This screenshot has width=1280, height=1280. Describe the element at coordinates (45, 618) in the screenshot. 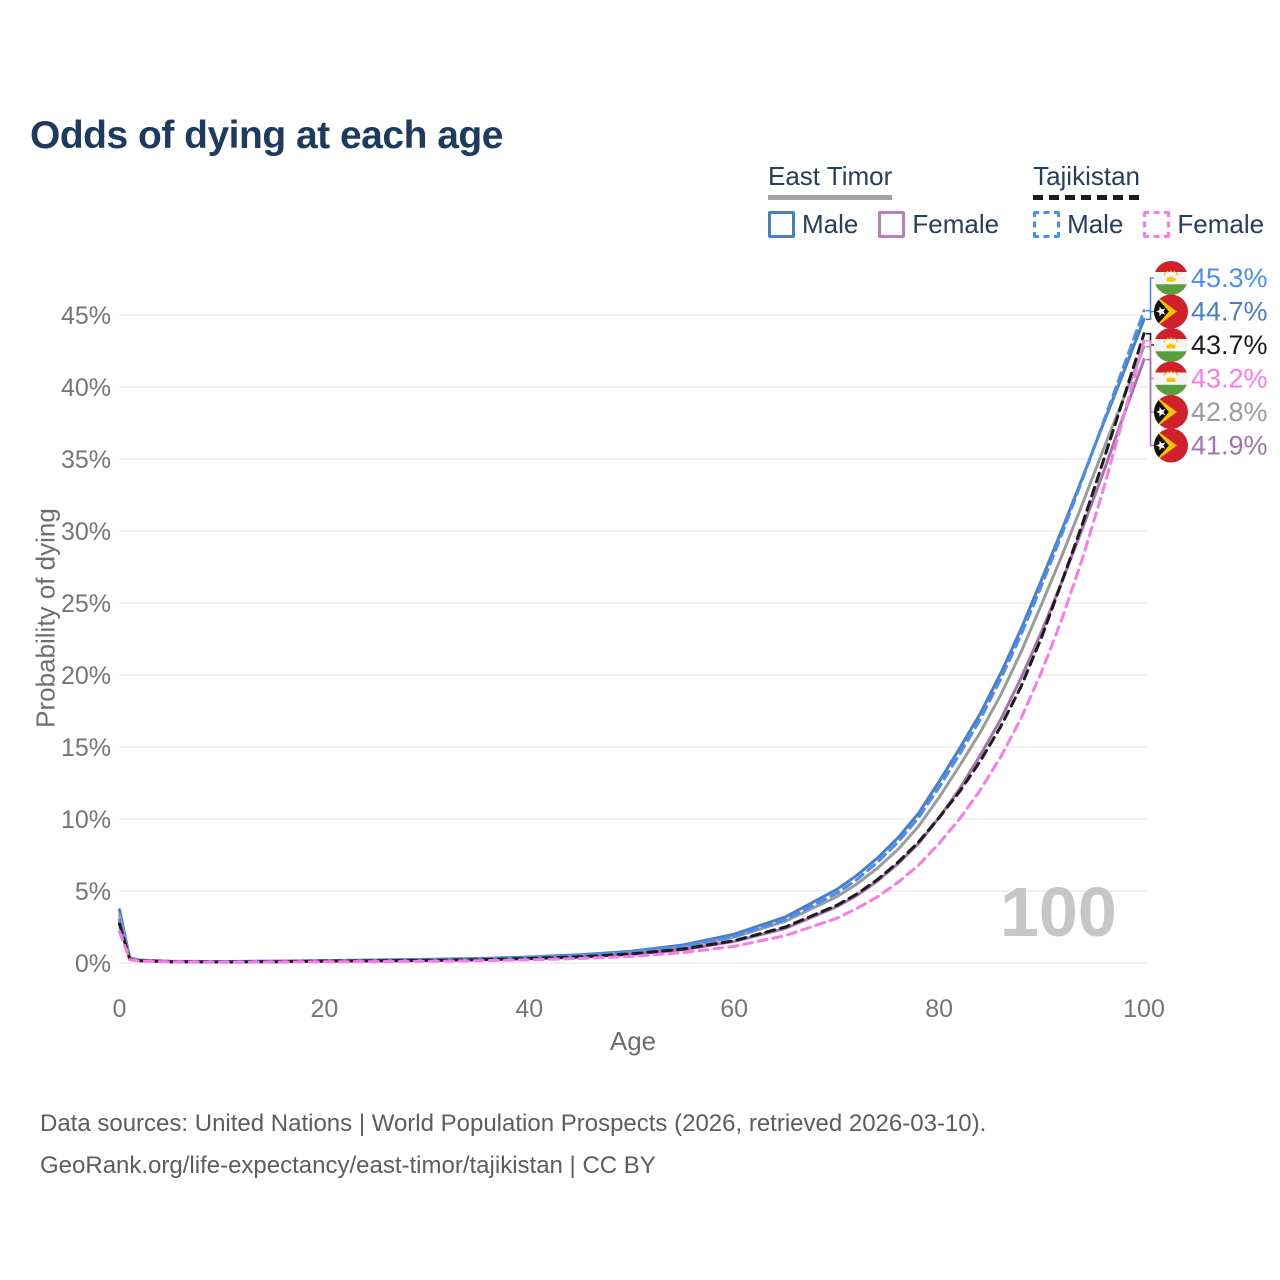

I see `y-axis-title: Probability of dying` at that location.